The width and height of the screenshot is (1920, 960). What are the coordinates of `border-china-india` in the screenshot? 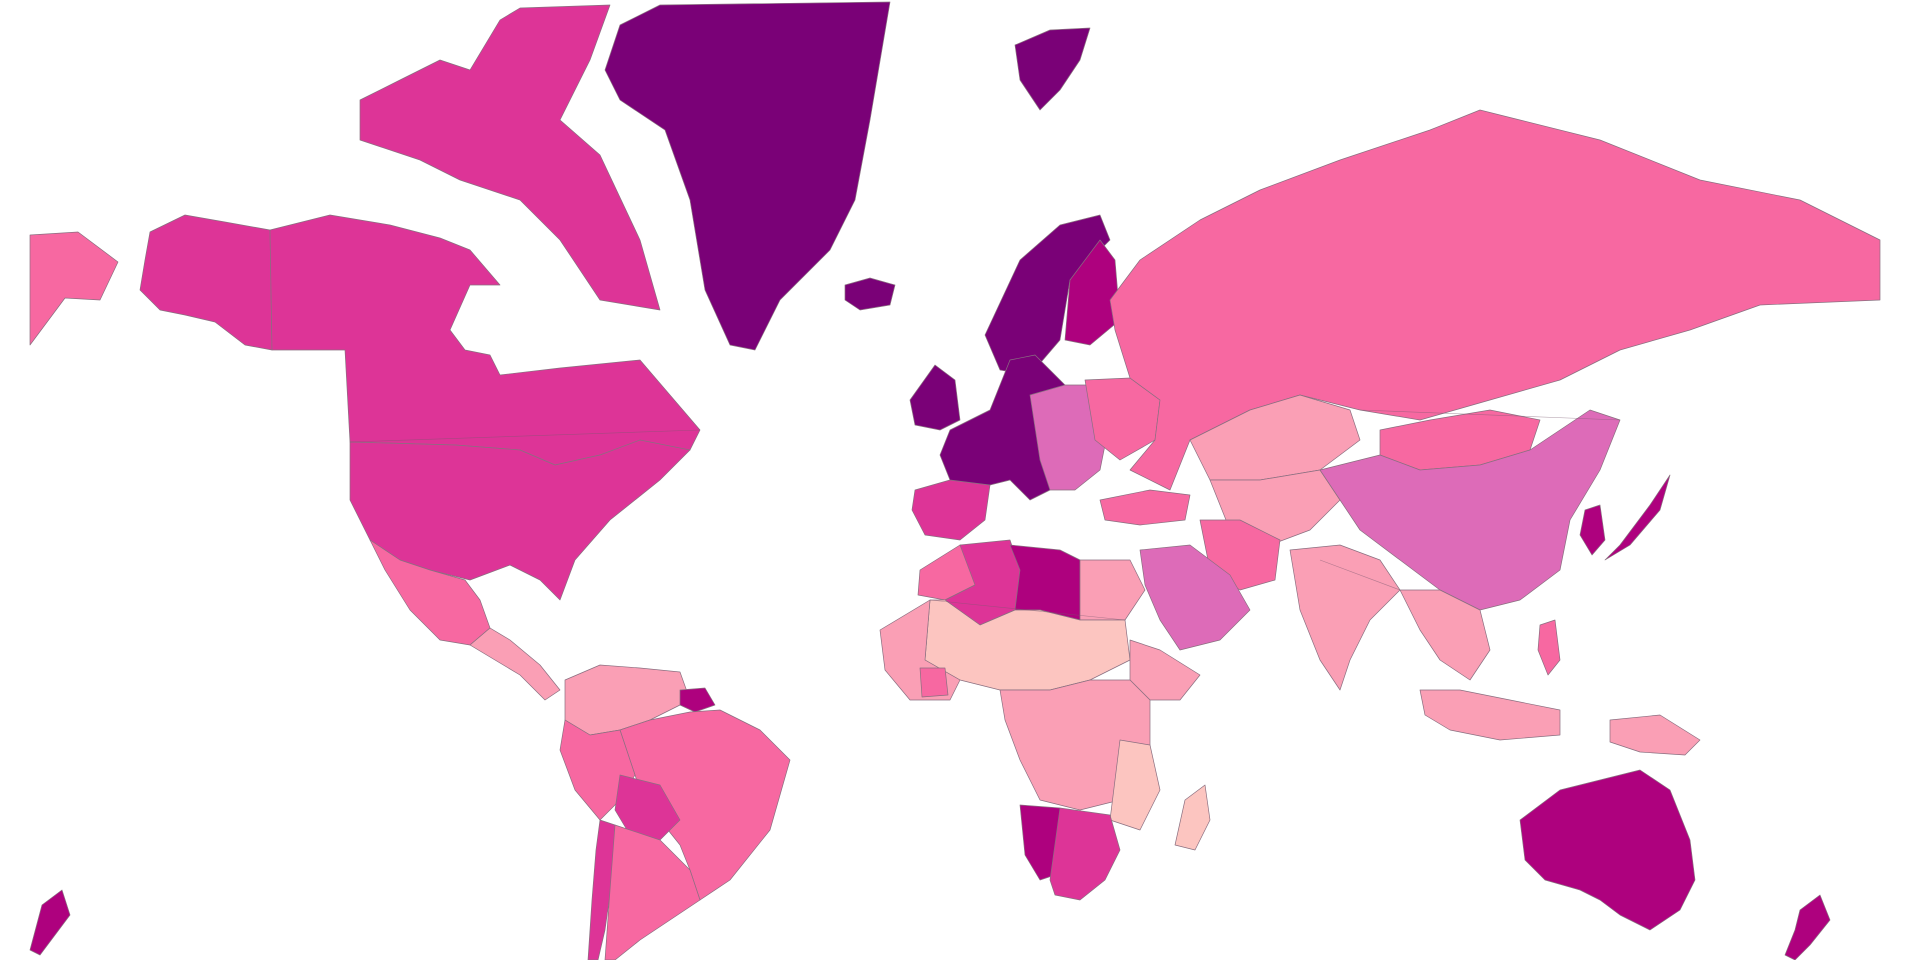 It's located at (1360, 575).